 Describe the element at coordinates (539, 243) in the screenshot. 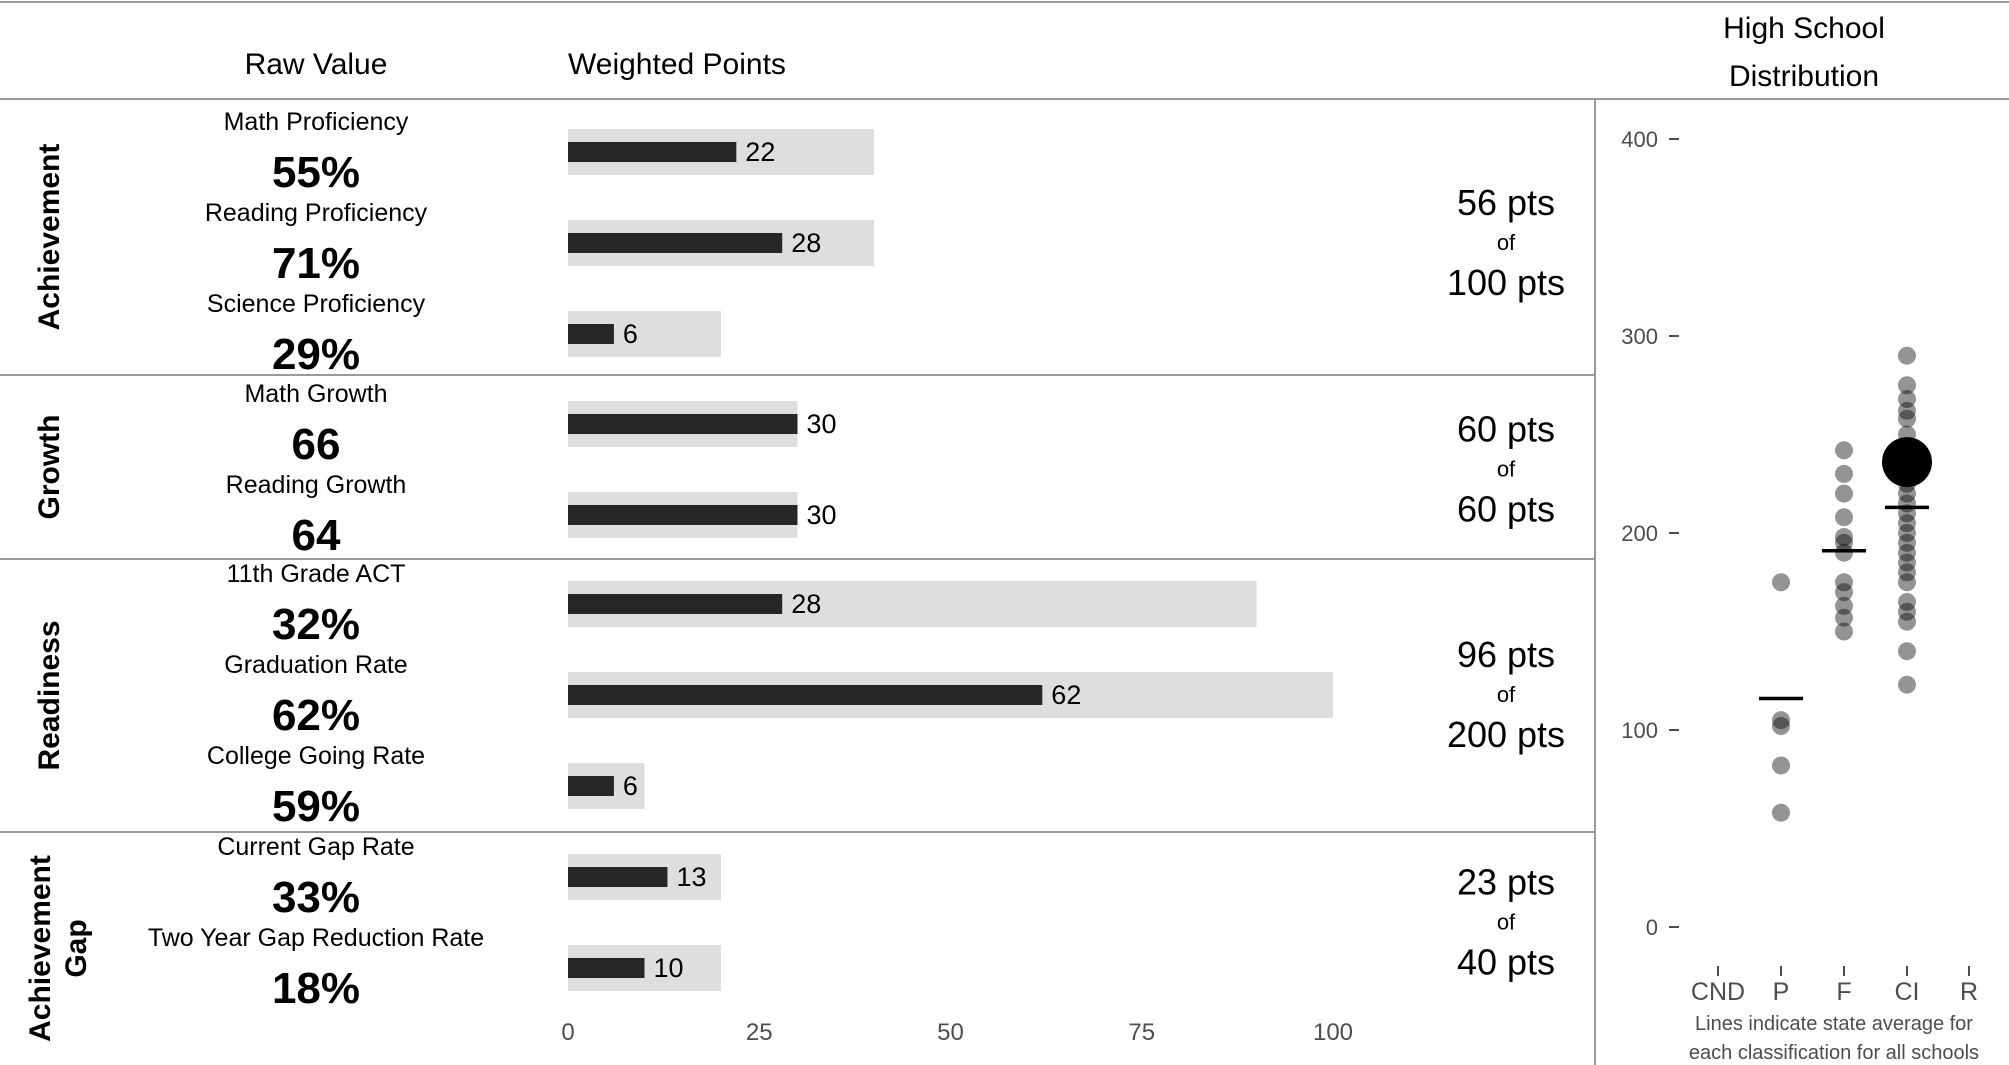

I see `metric-row: Reading Proficiency 71% 28` at that location.